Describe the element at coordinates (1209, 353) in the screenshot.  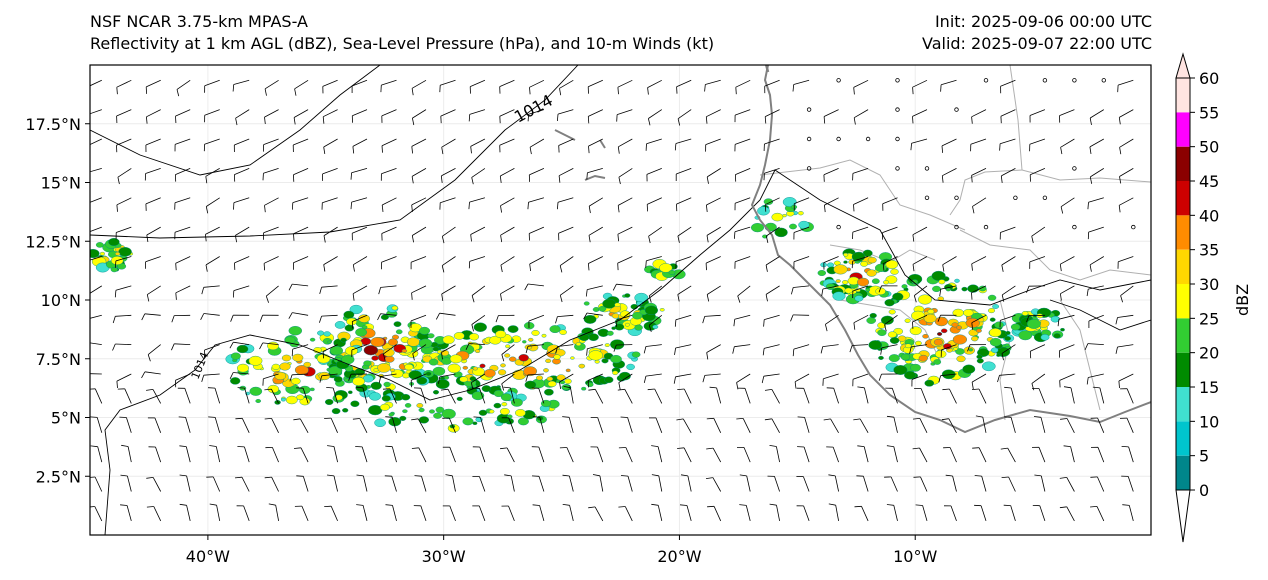
I see `colorbar-tick-label: 20` at that location.